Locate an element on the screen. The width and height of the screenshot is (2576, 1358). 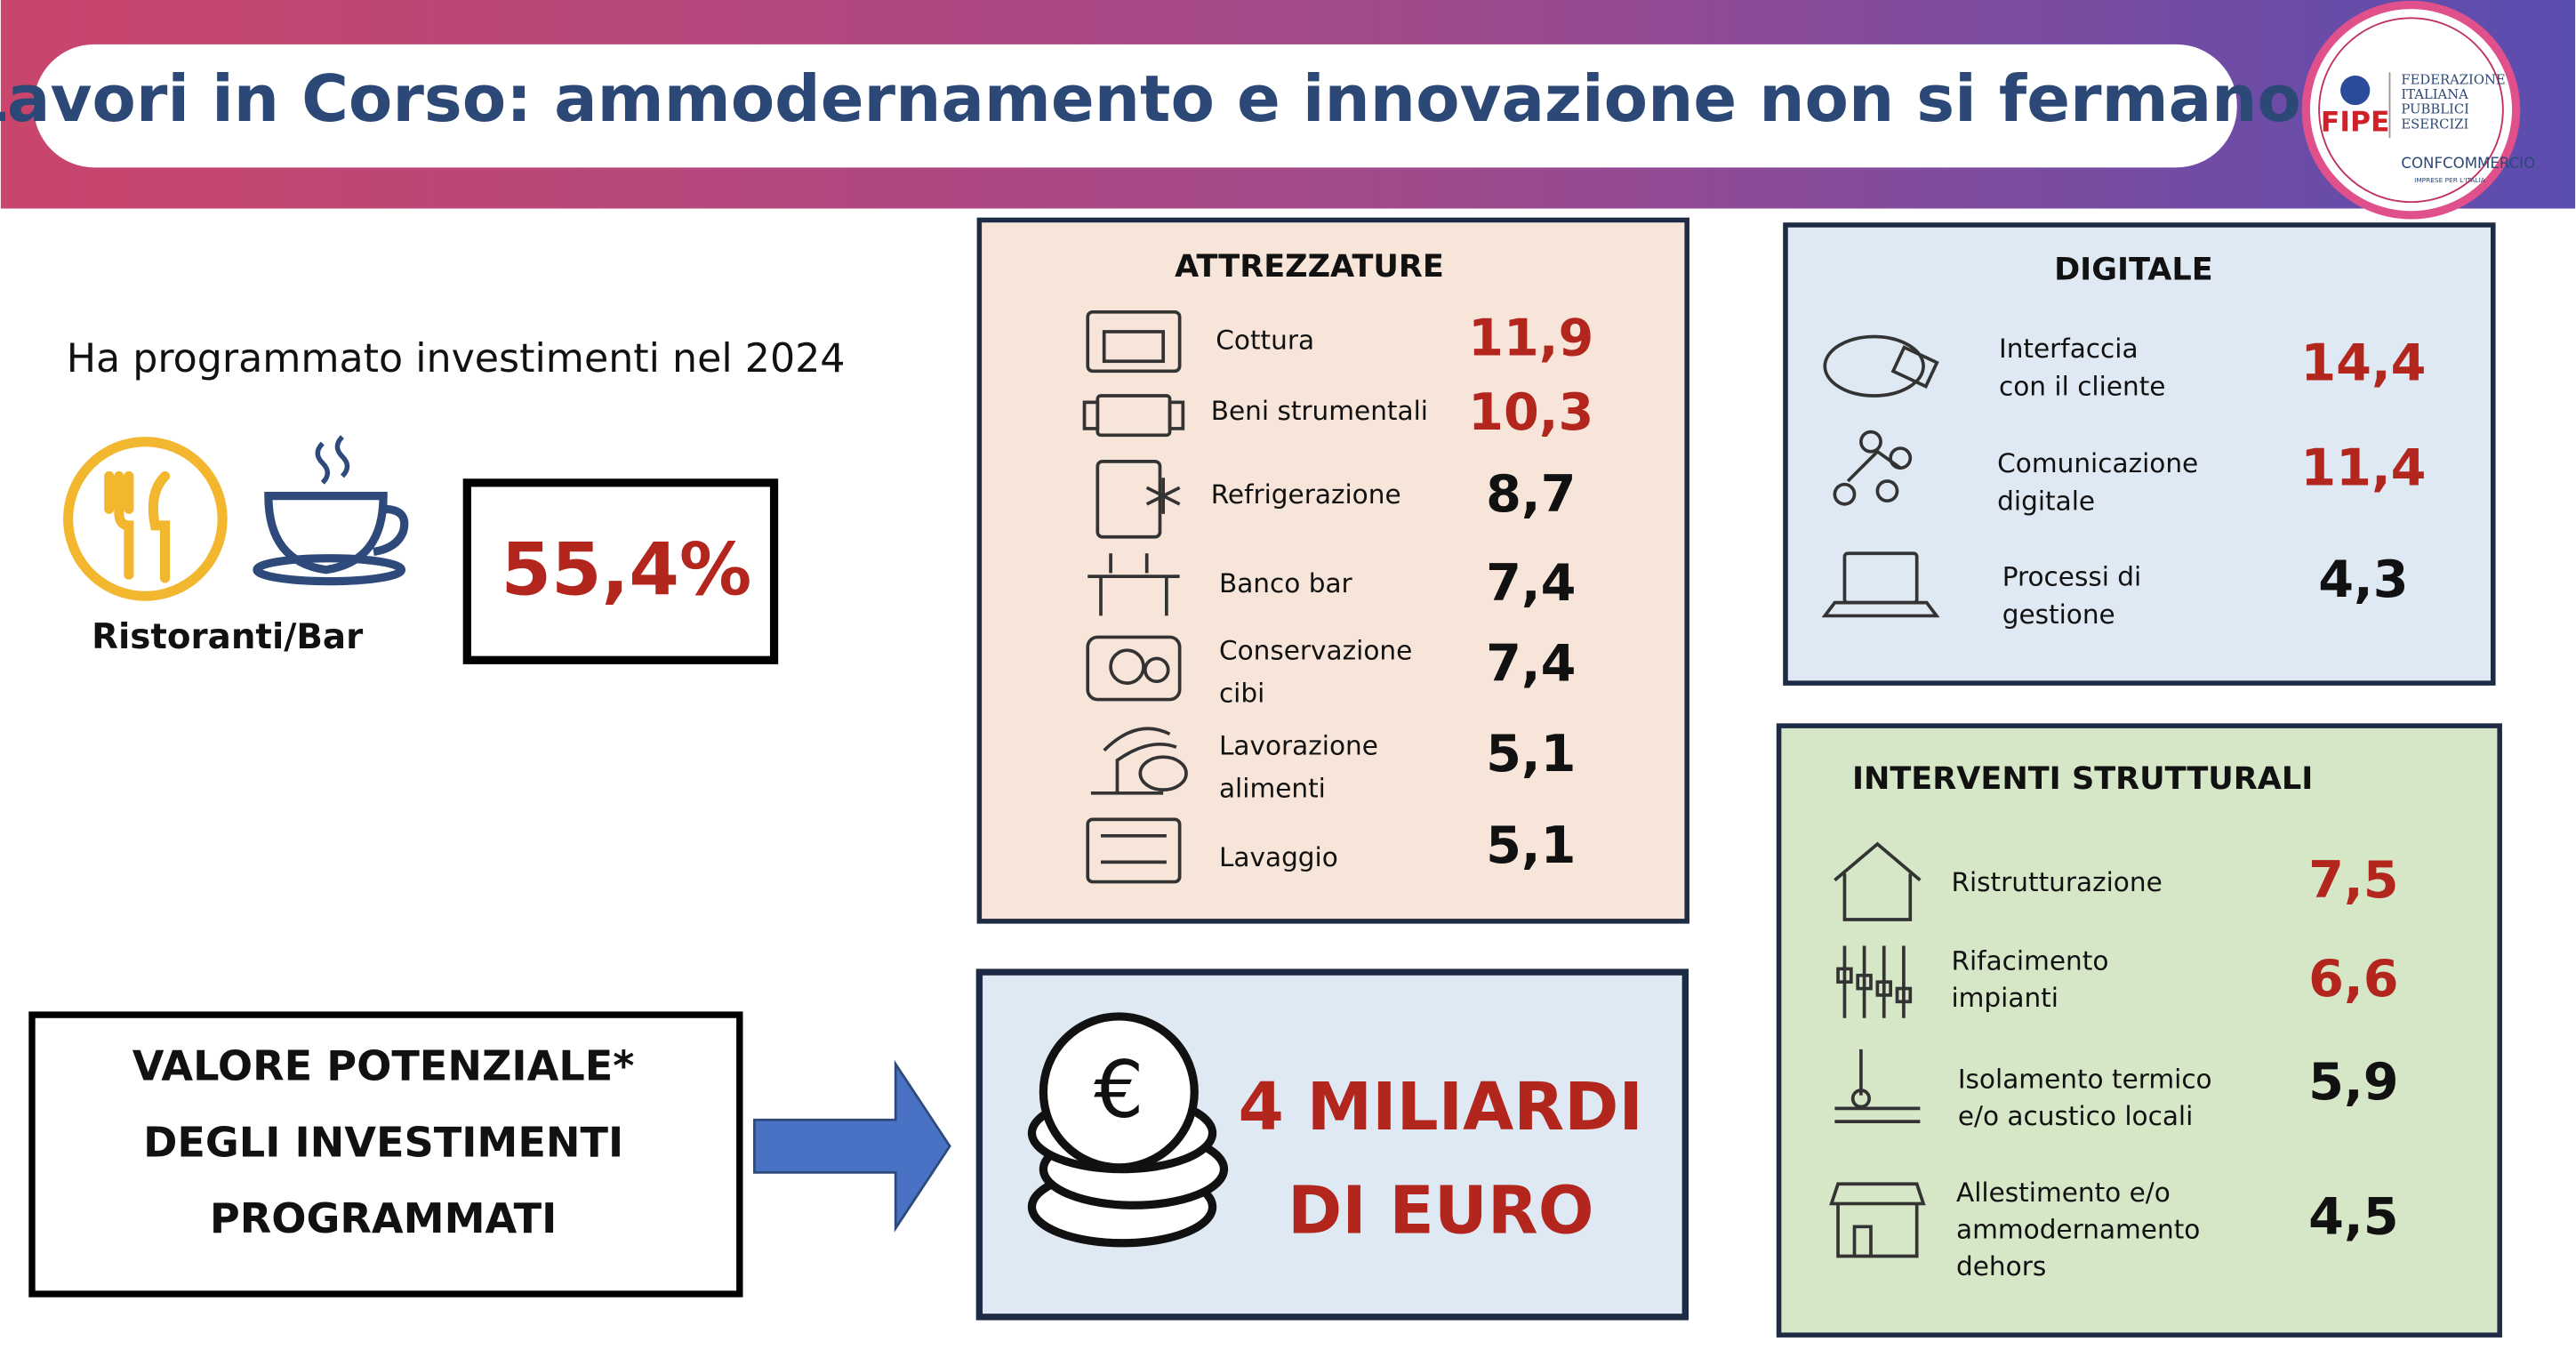
item-label: Lavorazione is located at coordinates (1298, 746).